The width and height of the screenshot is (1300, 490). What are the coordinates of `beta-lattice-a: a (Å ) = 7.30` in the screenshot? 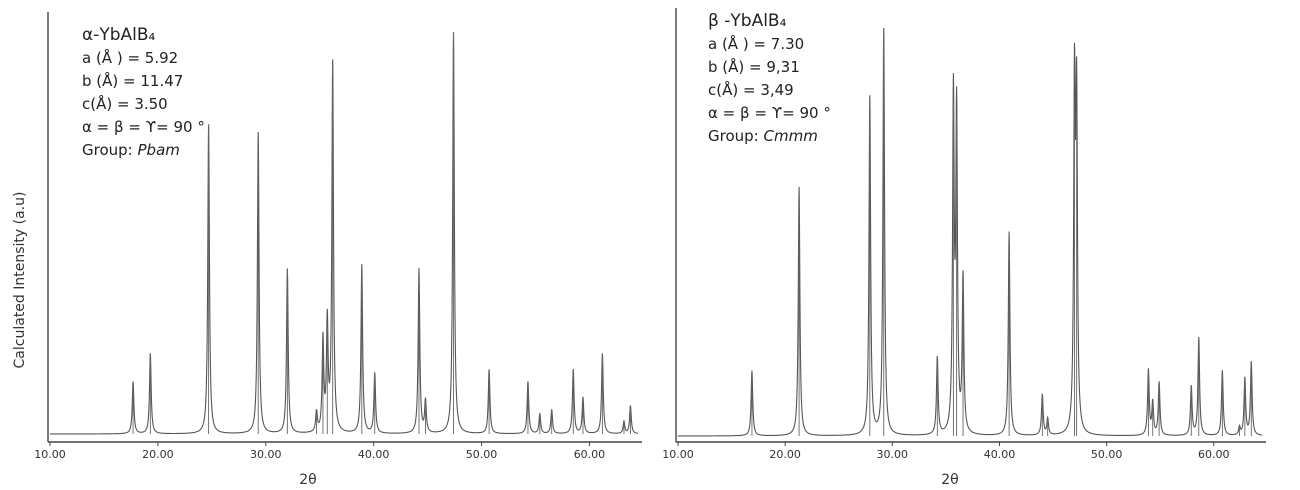 It's located at (756, 44).